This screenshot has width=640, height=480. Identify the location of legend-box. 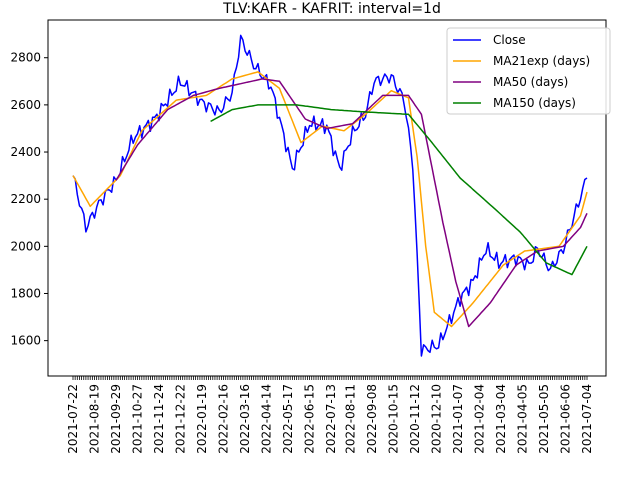
(528, 71).